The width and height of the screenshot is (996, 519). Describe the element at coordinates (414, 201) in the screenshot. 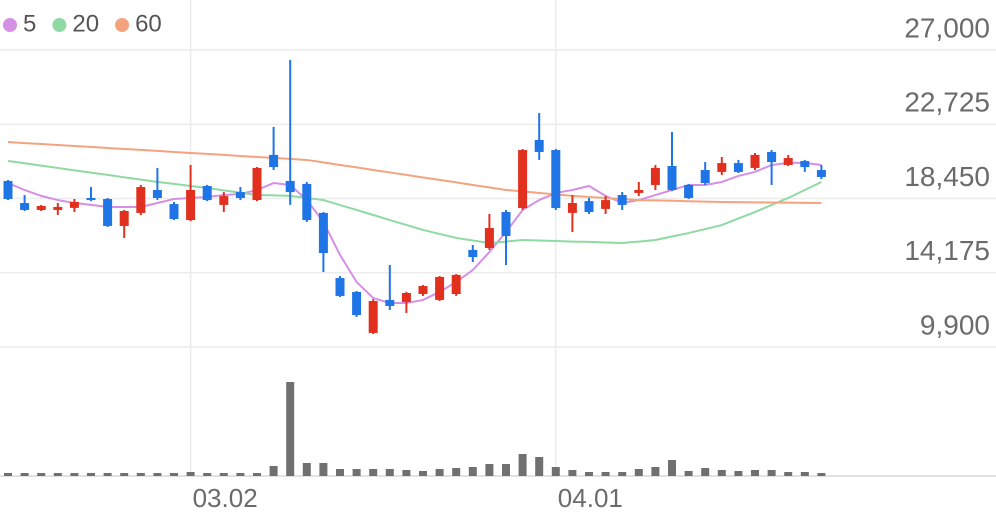

I see `moving-average-line` at that location.